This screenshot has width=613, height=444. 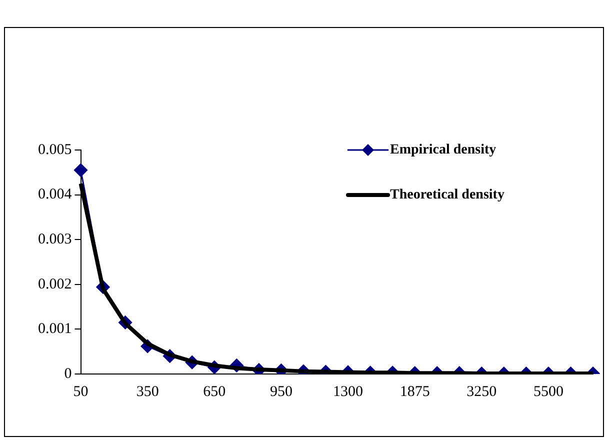 I want to click on x-tick-label: 50, so click(x=80, y=392).